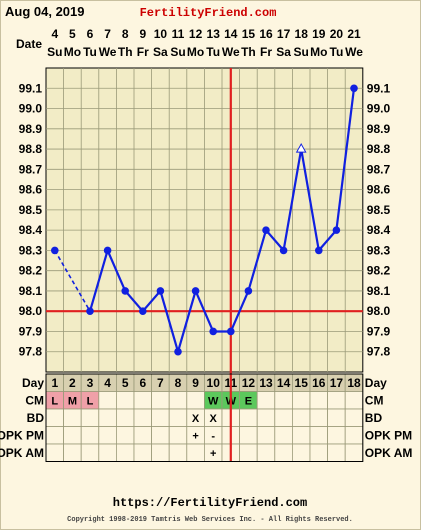 The image size is (421, 530). Describe the element at coordinates (54, 402) in the screenshot. I see `table-cell-value: L` at that location.